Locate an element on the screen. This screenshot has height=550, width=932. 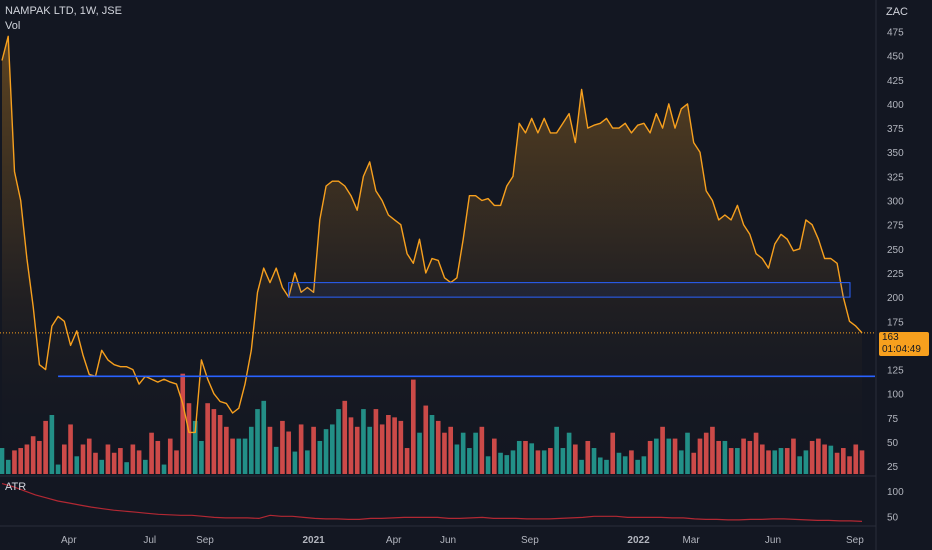
price-tick-label: 200 is located at coordinates (895, 298).